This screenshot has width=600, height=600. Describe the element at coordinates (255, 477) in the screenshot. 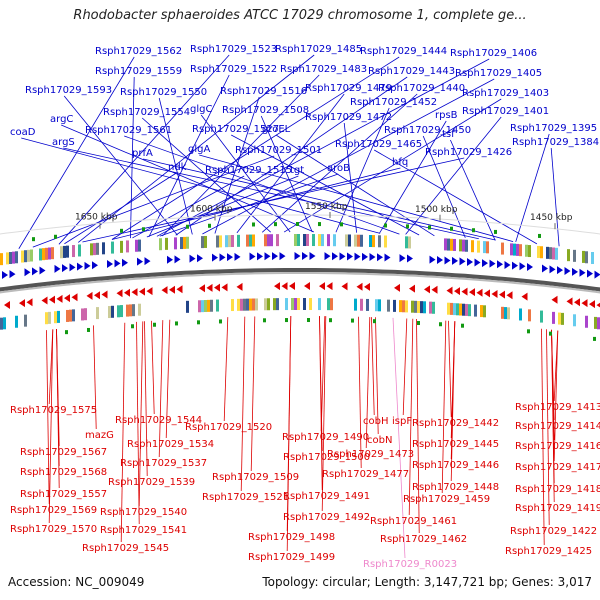

I see `gene-label-reverse: Rsph17029_1509` at that location.